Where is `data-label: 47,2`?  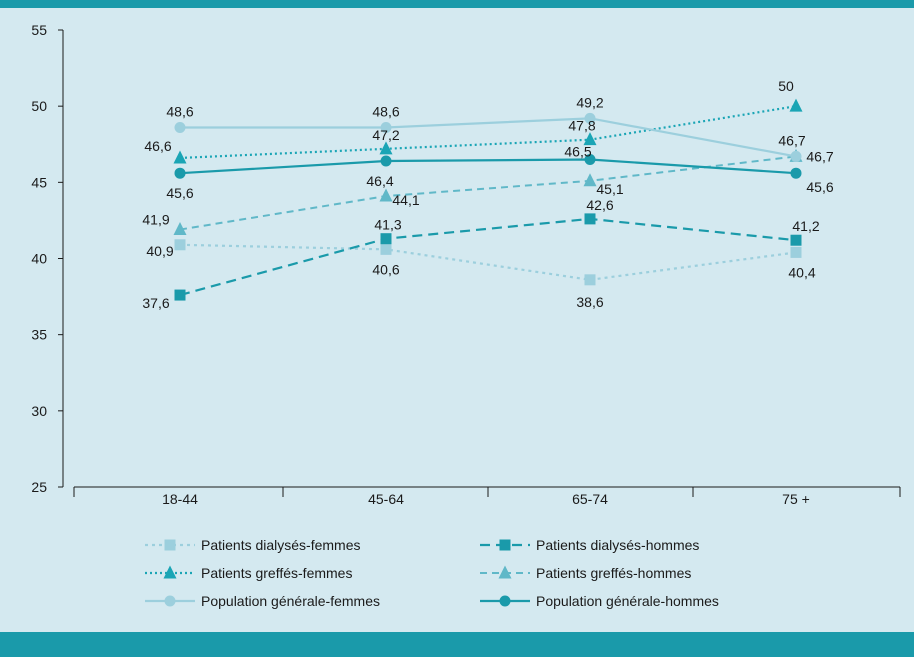 data-label: 47,2 is located at coordinates (385, 135).